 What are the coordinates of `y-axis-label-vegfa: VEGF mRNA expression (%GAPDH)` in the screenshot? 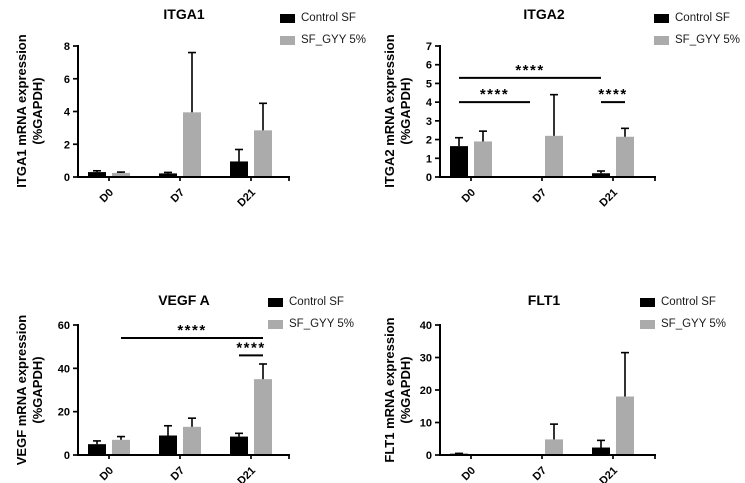 It's located at (30, 389).